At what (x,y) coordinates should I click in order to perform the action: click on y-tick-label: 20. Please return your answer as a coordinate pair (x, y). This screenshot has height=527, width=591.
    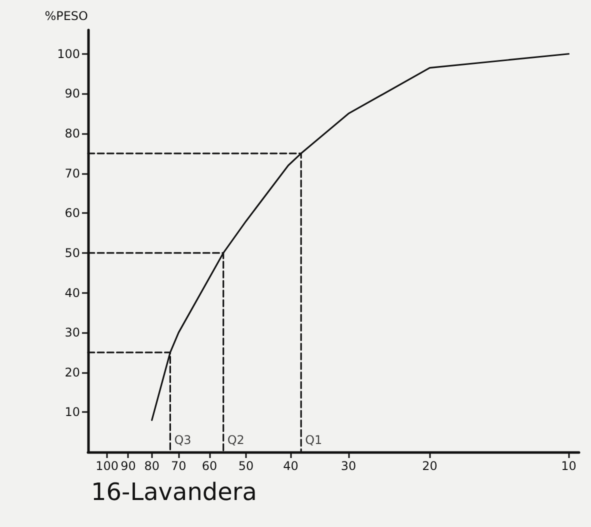
    Looking at the image, I should click on (72, 372).